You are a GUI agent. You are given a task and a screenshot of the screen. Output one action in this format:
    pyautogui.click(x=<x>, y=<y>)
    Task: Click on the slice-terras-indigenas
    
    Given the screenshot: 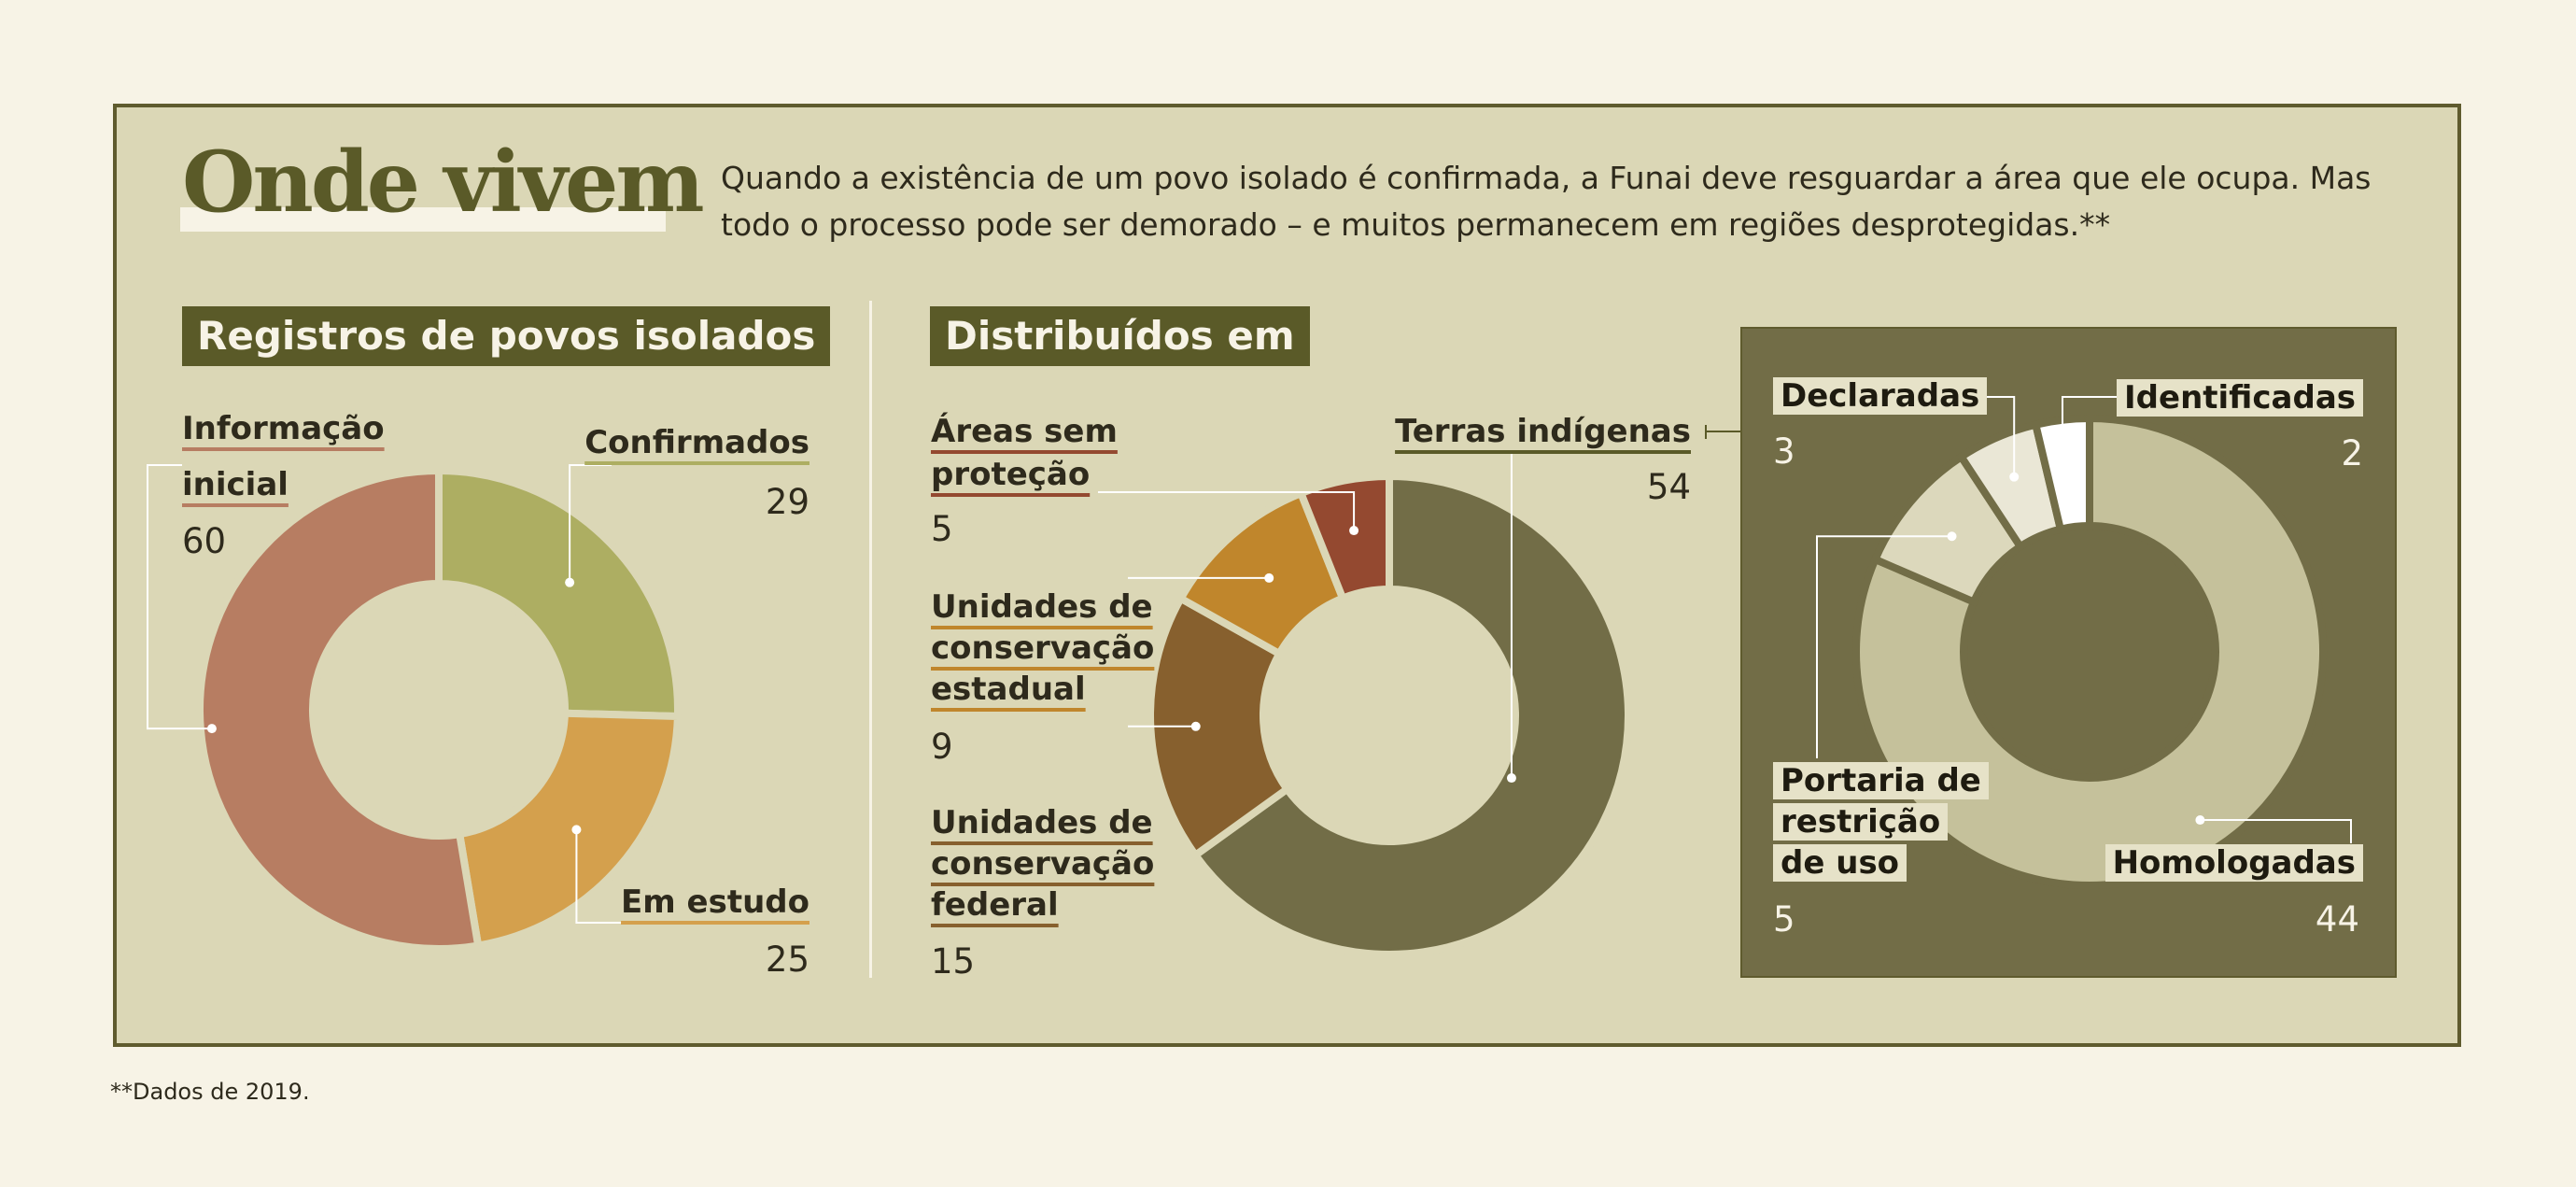 What is the action you would take?
    pyautogui.click(x=1410, y=715)
    